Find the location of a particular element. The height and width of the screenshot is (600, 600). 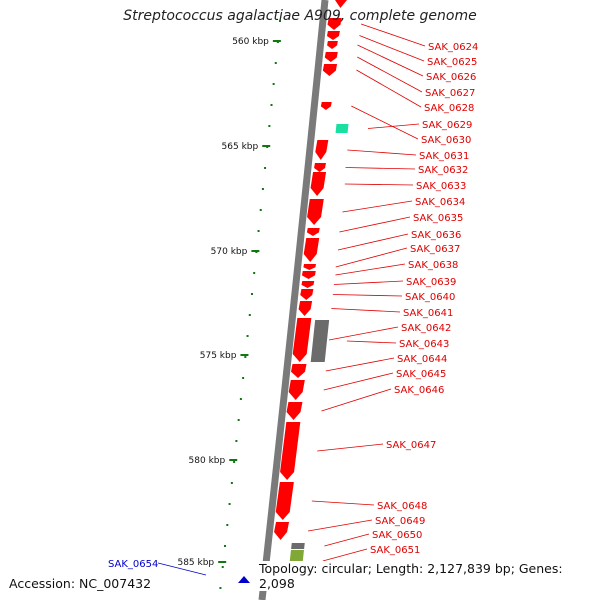

gene-label: SAK_0637 is located at coordinates (435, 249).